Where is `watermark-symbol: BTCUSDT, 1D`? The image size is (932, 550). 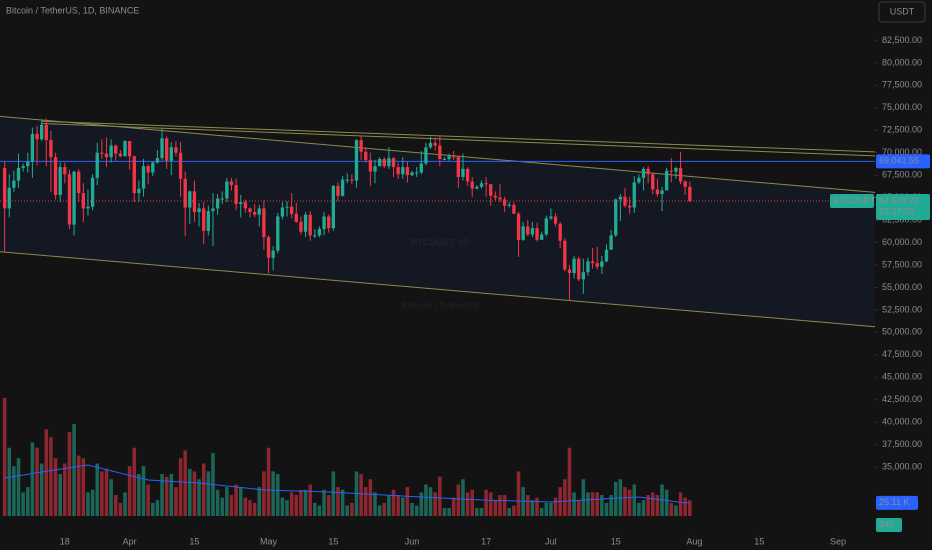
watermark-symbol: BTCUSDT, 1D is located at coordinates (440, 242).